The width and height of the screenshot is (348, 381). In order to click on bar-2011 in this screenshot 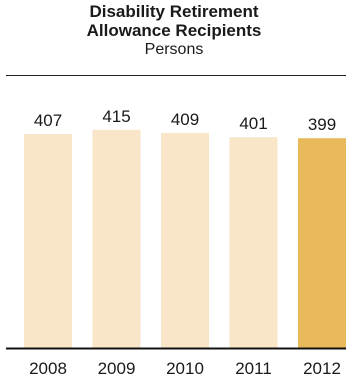, I will do `click(253, 242)`.